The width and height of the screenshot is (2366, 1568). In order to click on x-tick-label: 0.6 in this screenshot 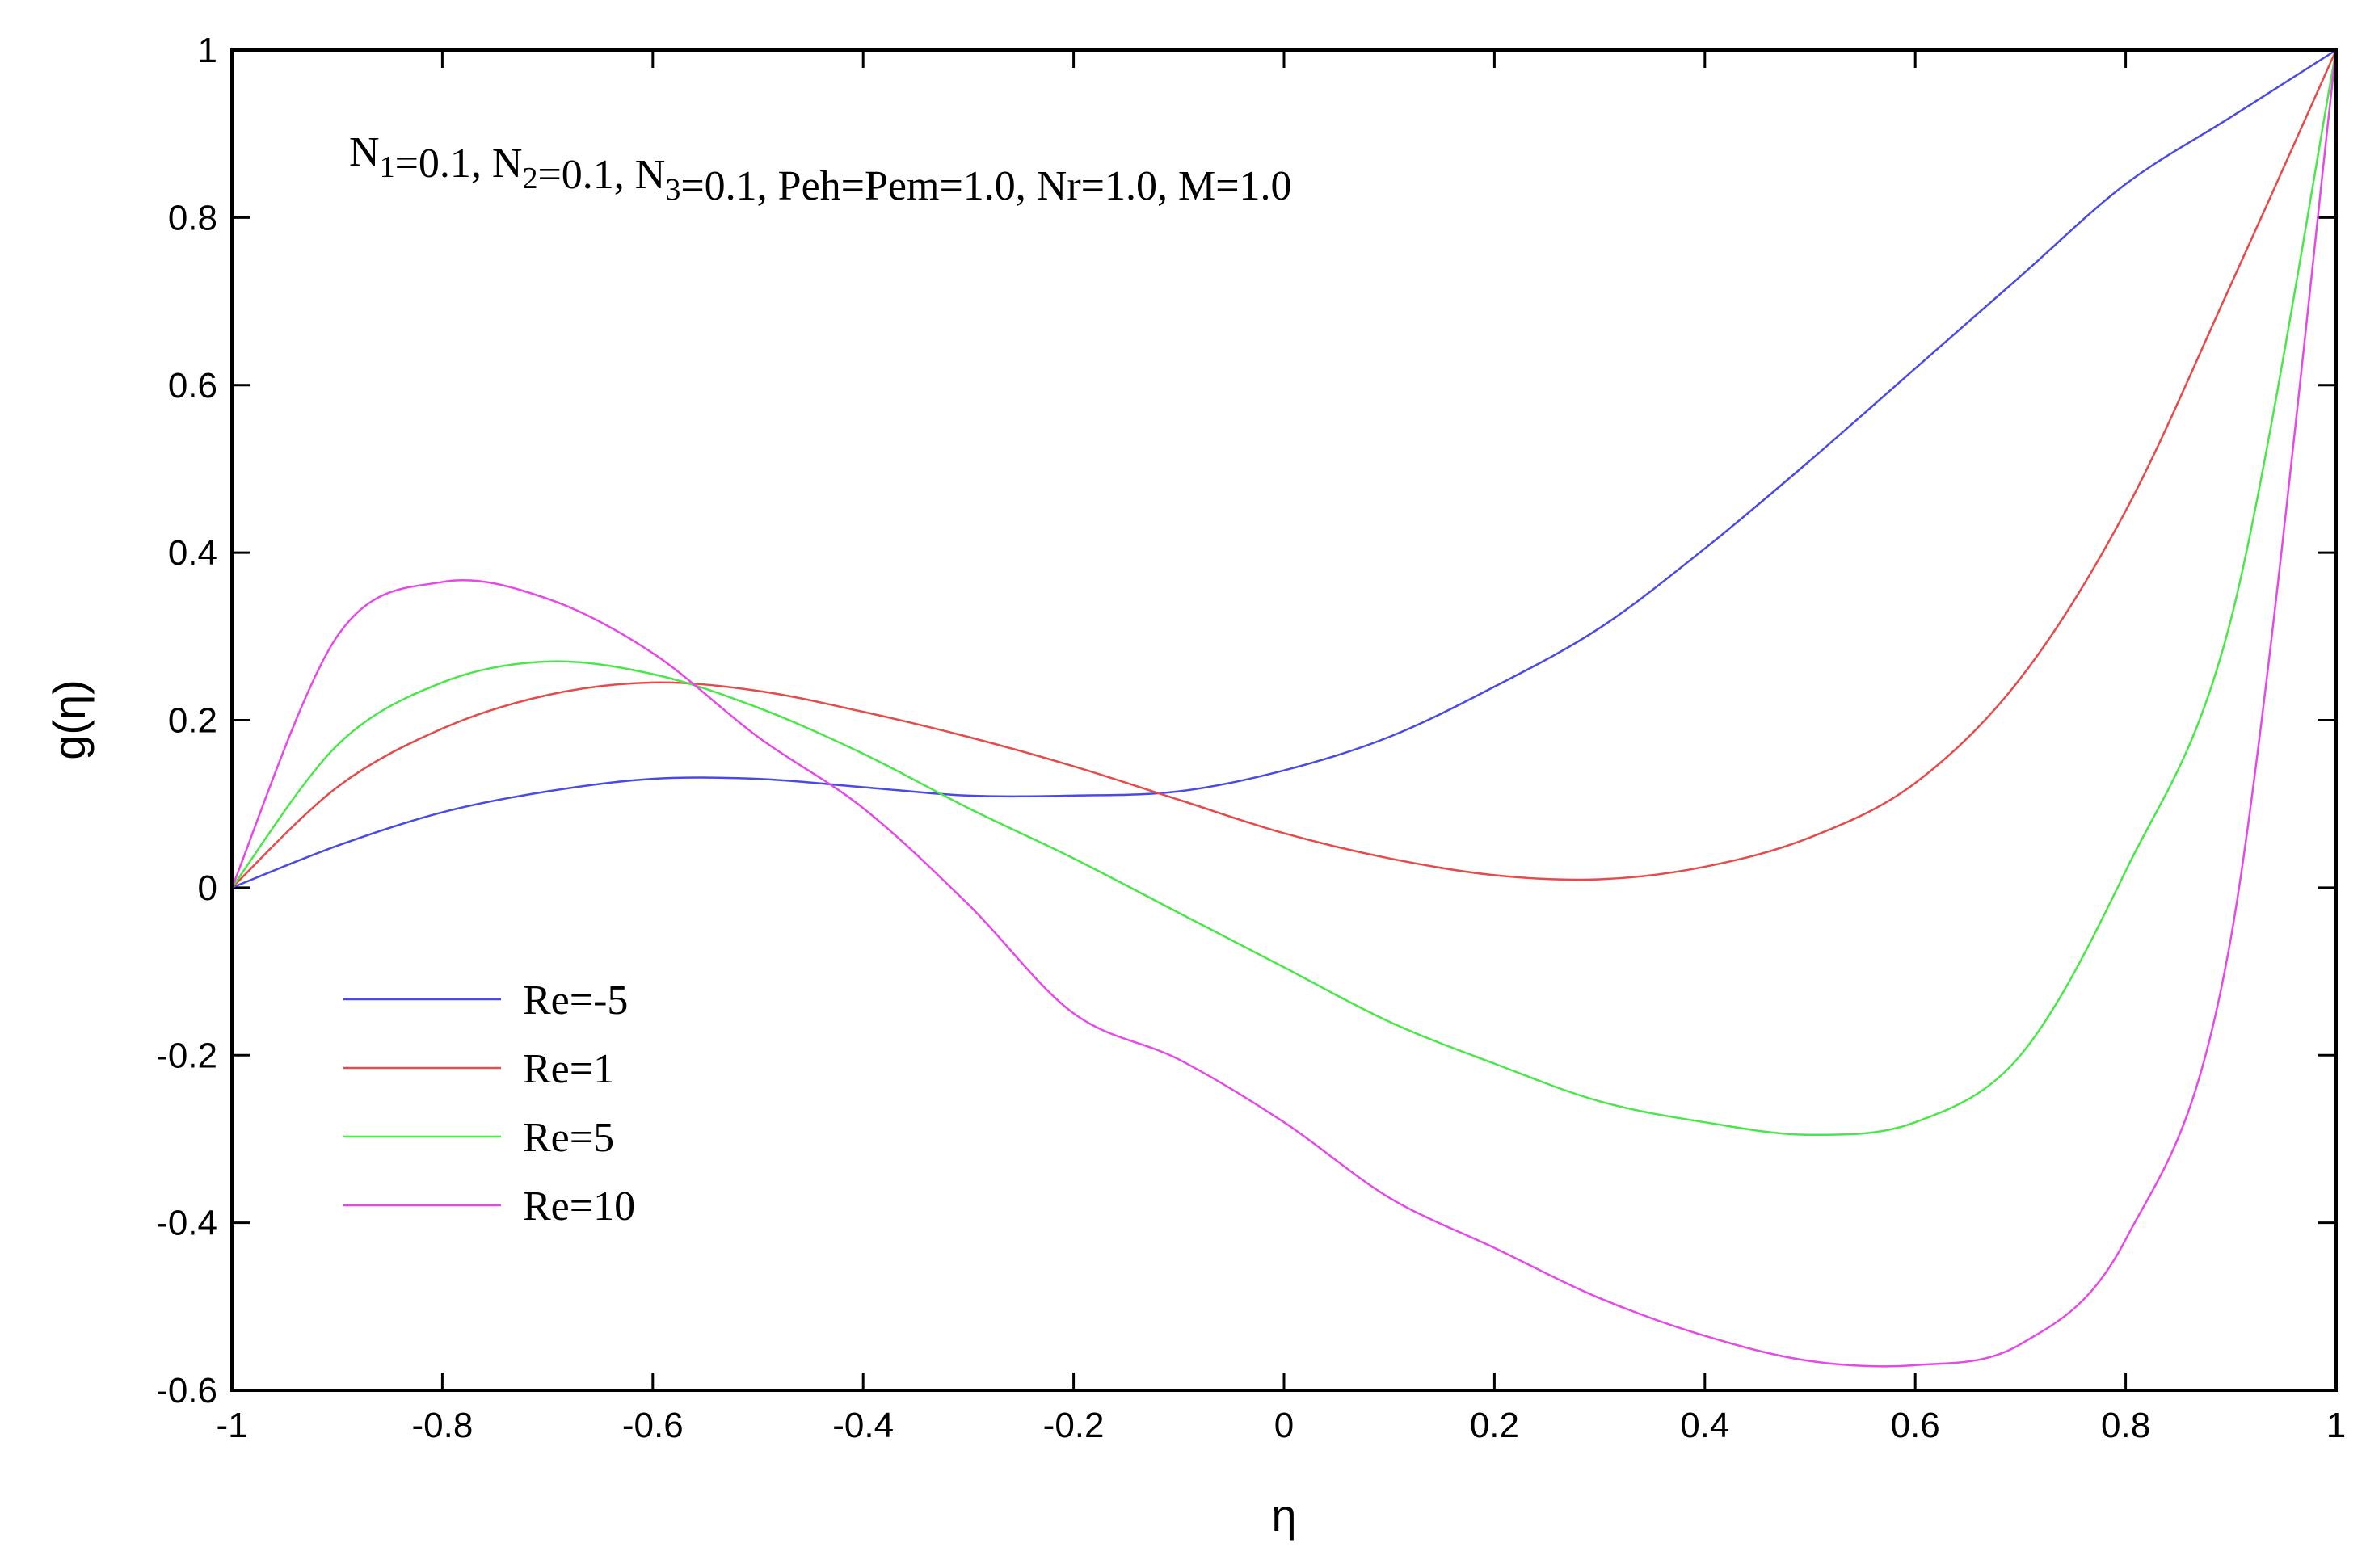, I will do `click(1915, 1425)`.